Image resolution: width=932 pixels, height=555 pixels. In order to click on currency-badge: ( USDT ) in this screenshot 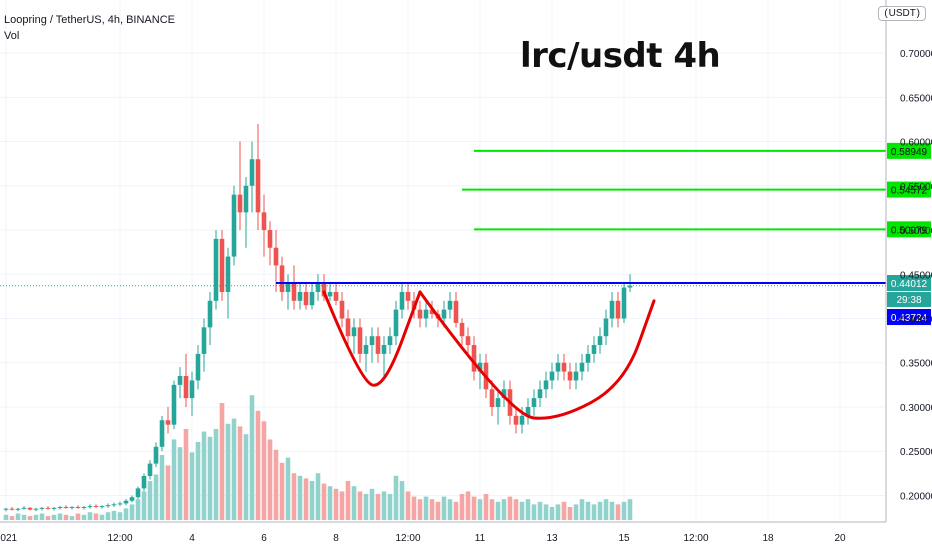, I will do `click(902, 13)`.